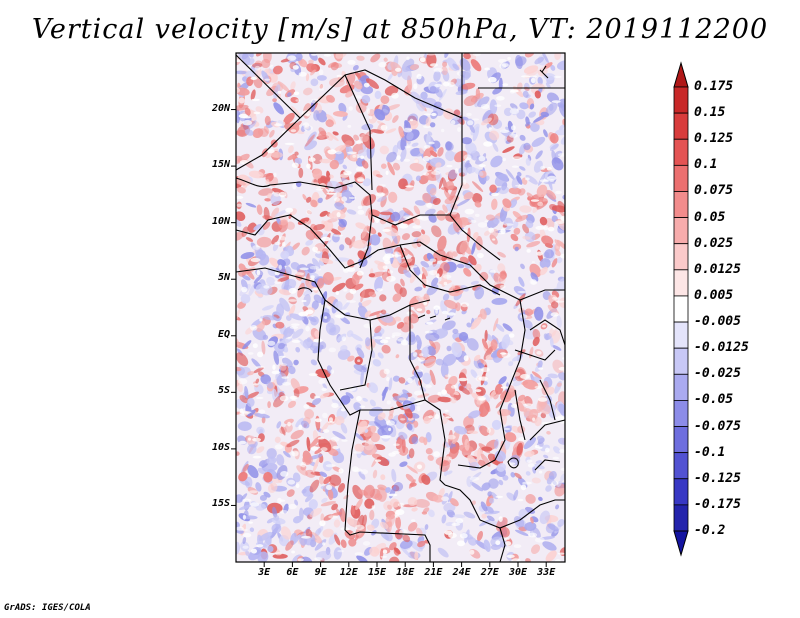 This screenshot has width=800, height=618. Describe the element at coordinates (405, 572) in the screenshot. I see `x-tick-label: 18E` at that location.